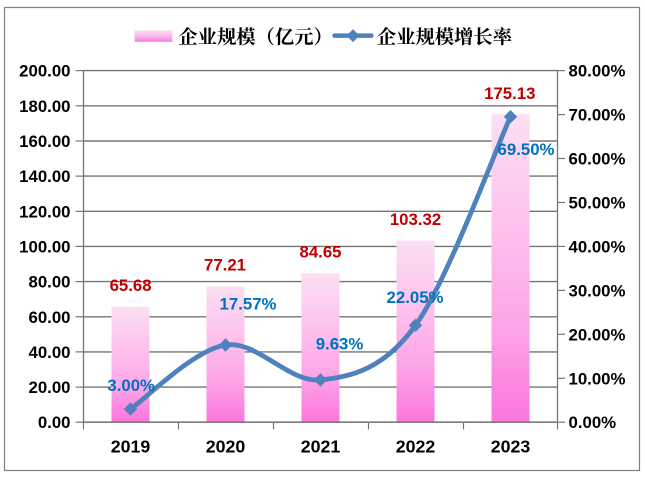 This screenshot has height=484, width=645. I want to click on svg-text: 65.68, so click(131, 285).